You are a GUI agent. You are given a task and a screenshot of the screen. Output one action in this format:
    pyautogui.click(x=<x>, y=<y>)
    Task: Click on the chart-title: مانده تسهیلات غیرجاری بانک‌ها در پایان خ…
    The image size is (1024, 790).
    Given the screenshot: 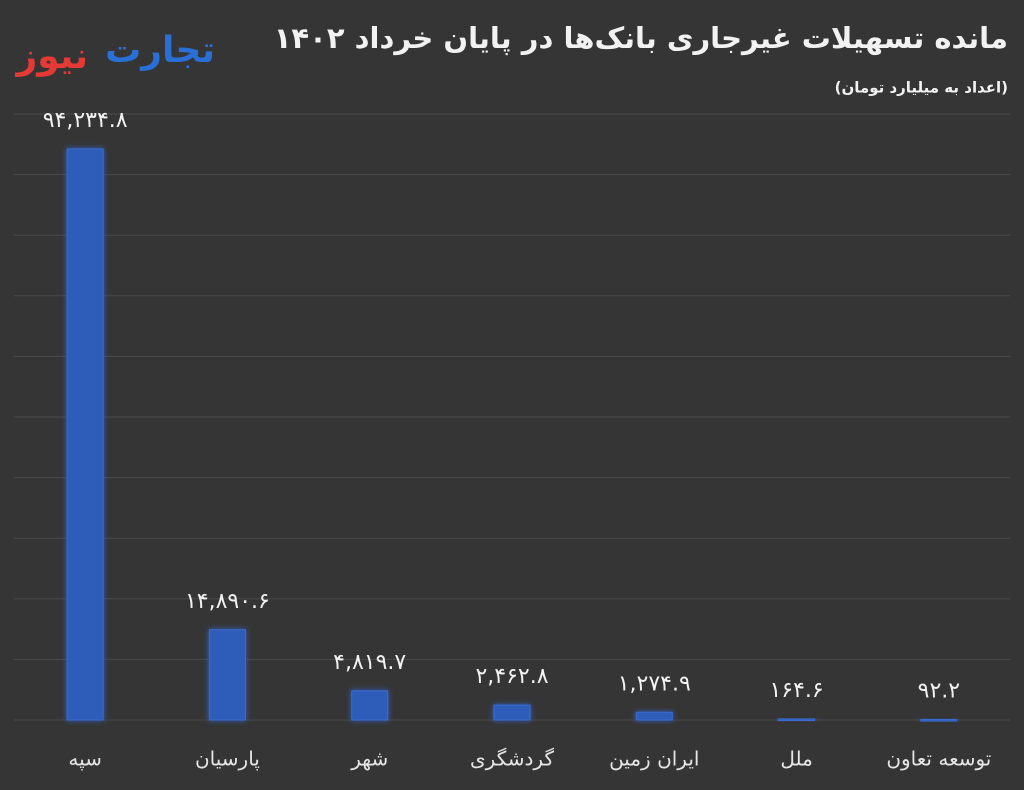 What is the action you would take?
    pyautogui.click(x=641, y=38)
    